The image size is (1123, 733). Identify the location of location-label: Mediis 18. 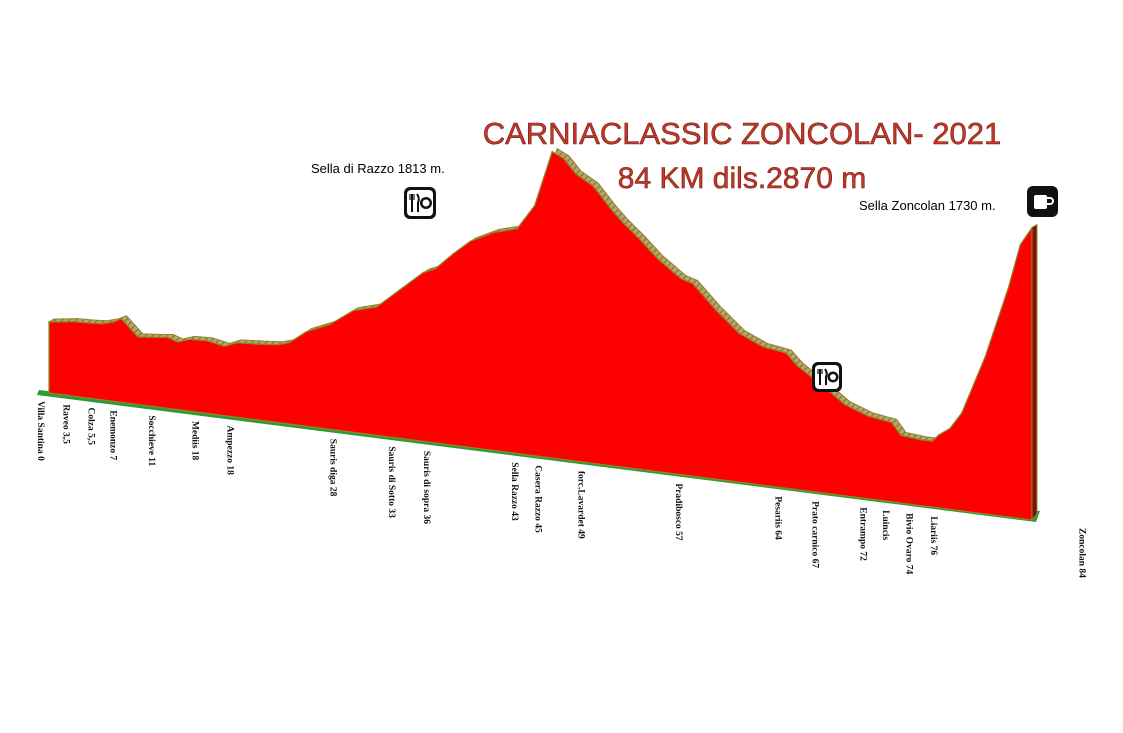
(194, 441).